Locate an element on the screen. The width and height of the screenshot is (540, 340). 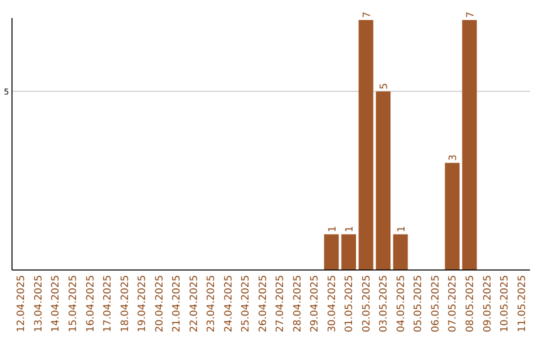
x-tick-label: 16.04.2025 is located at coordinates (90, 303).